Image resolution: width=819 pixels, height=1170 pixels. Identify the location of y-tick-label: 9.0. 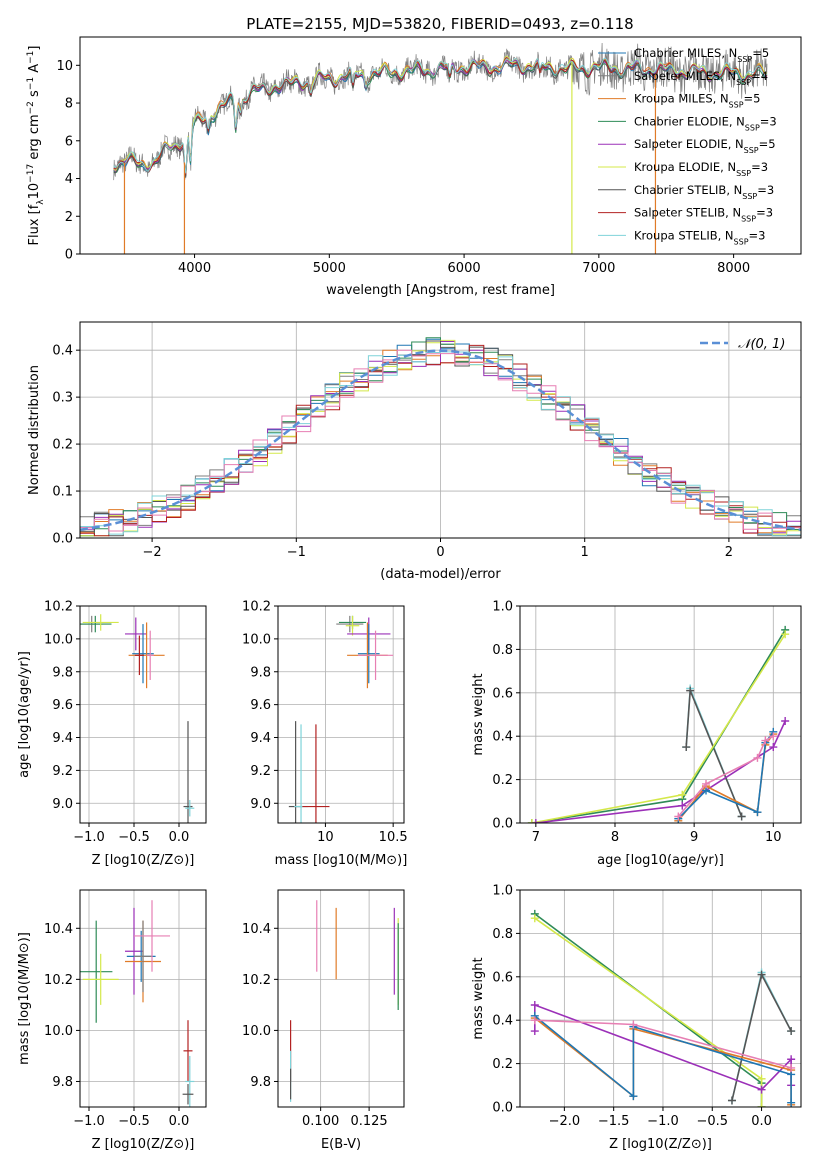
(62, 804).